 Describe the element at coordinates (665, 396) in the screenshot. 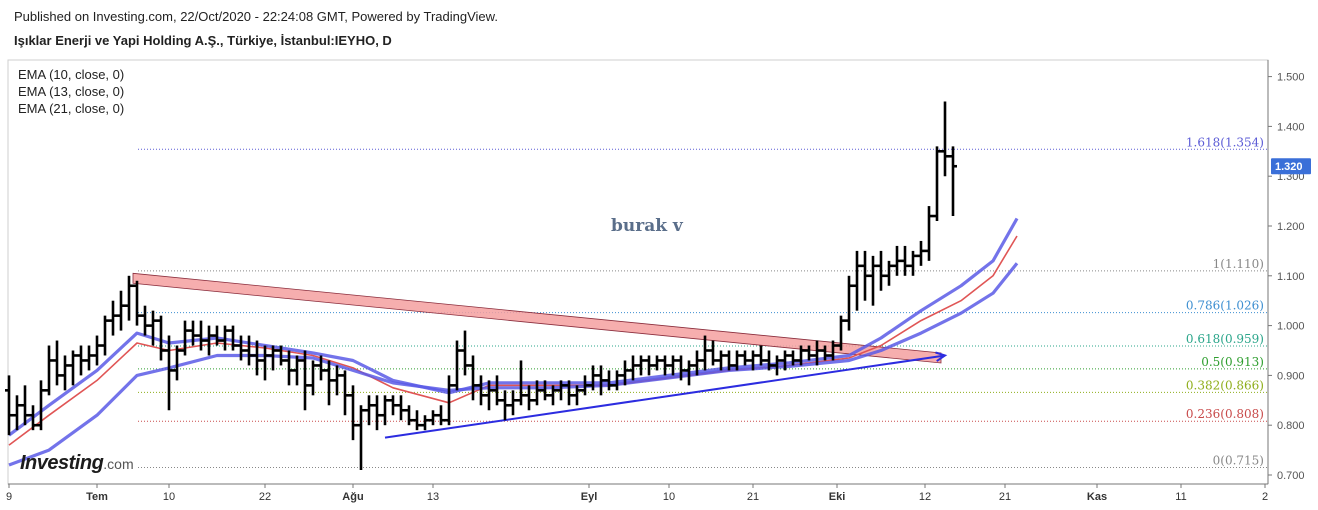

I see `ascending-support-line` at that location.